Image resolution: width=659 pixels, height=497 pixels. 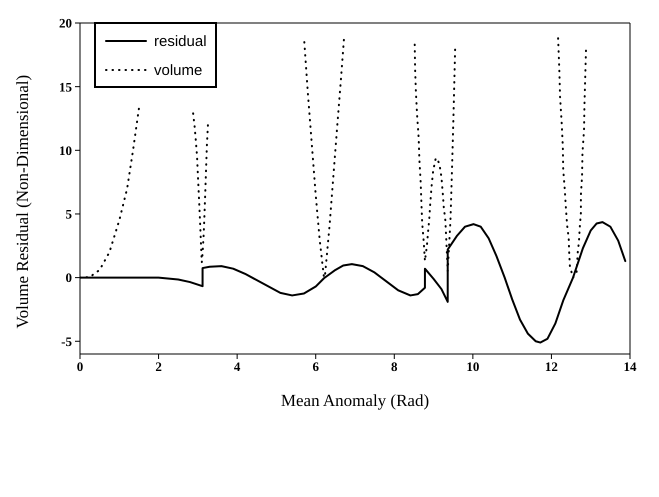 What do you see at coordinates (66, 341) in the screenshot?
I see `y-tick-label: -5` at bounding box center [66, 341].